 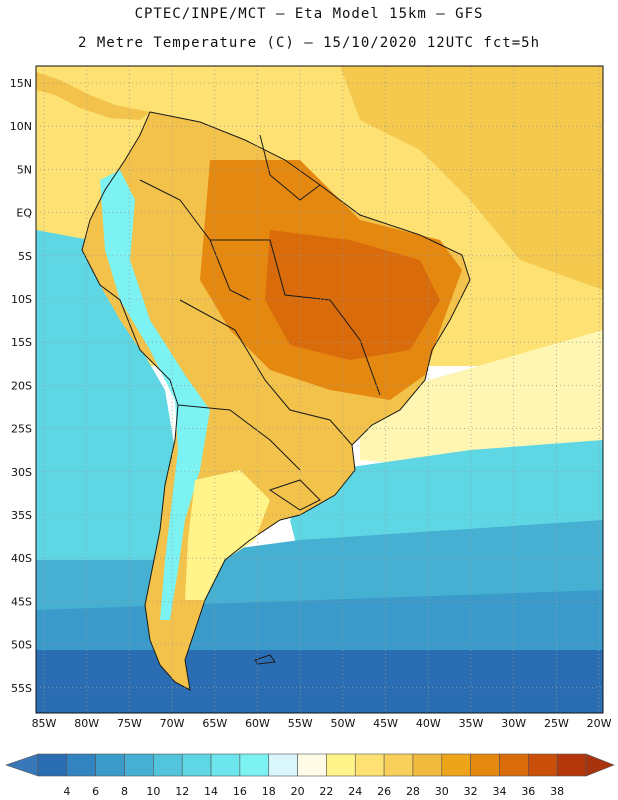 I want to click on border-brazil-west, so click(x=295, y=317).